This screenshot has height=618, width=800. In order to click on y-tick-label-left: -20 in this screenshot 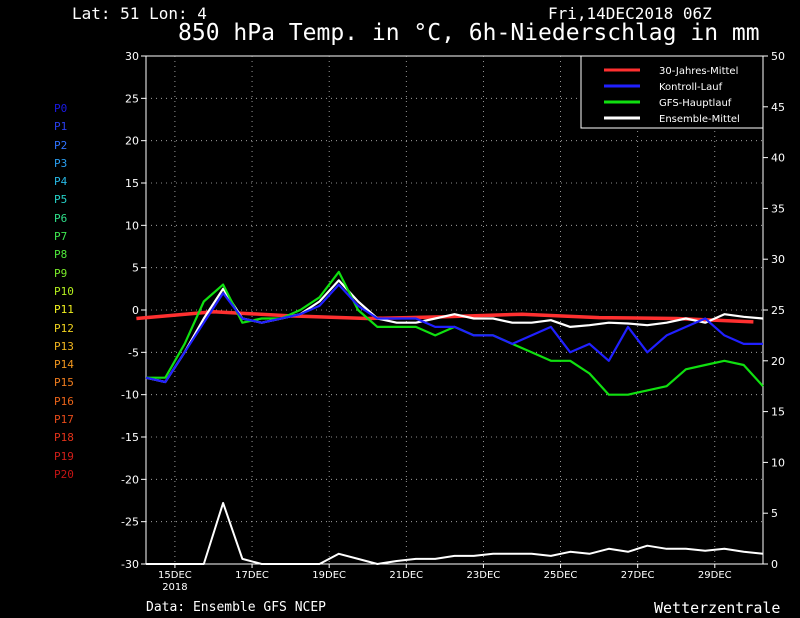, I will do `click(130, 479)`.